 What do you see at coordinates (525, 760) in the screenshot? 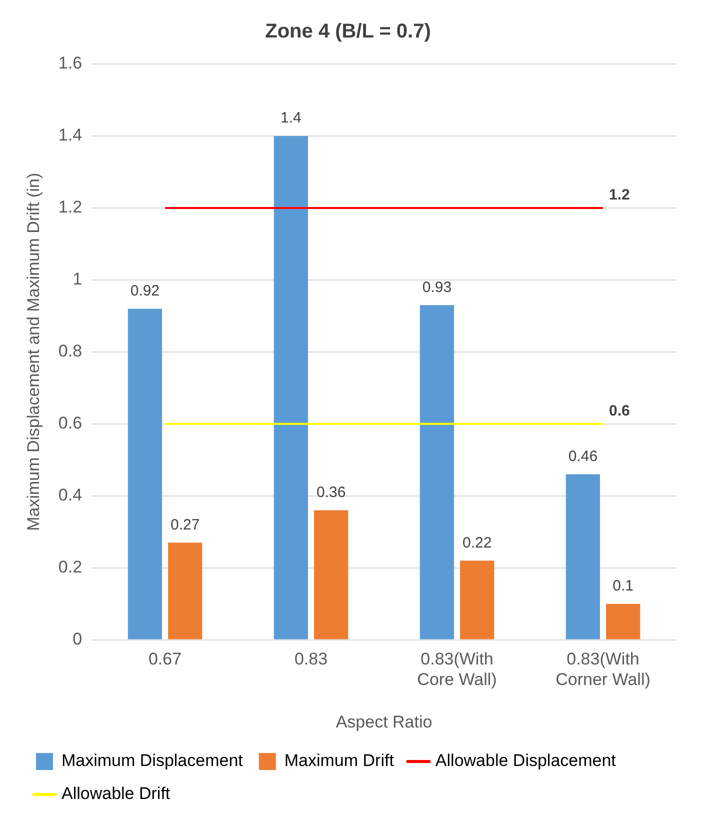
I see `legend-label: Allowable Displacement` at bounding box center [525, 760].